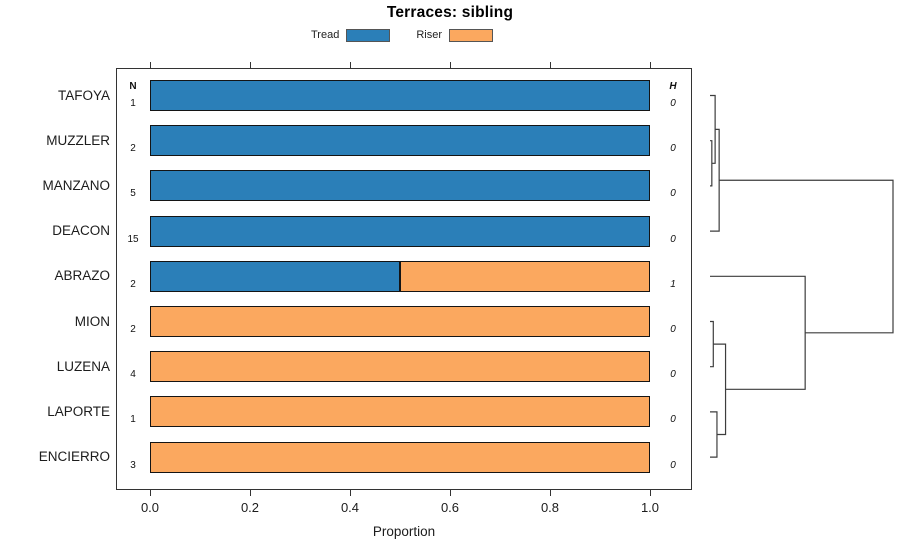  Describe the element at coordinates (250, 507) in the screenshot. I see `x-tick-label: 0.2` at that location.